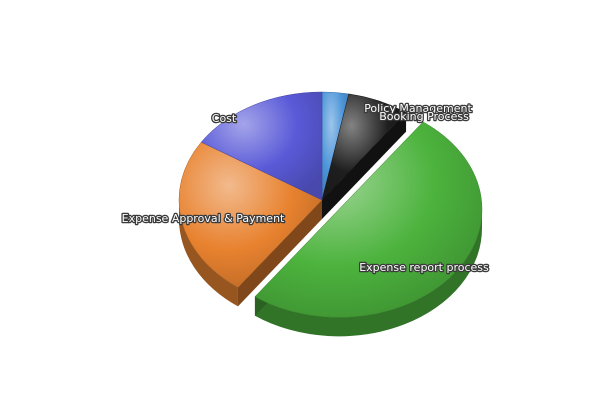  I want to click on pie-slice-expense-approval-payment, so click(250, 214).